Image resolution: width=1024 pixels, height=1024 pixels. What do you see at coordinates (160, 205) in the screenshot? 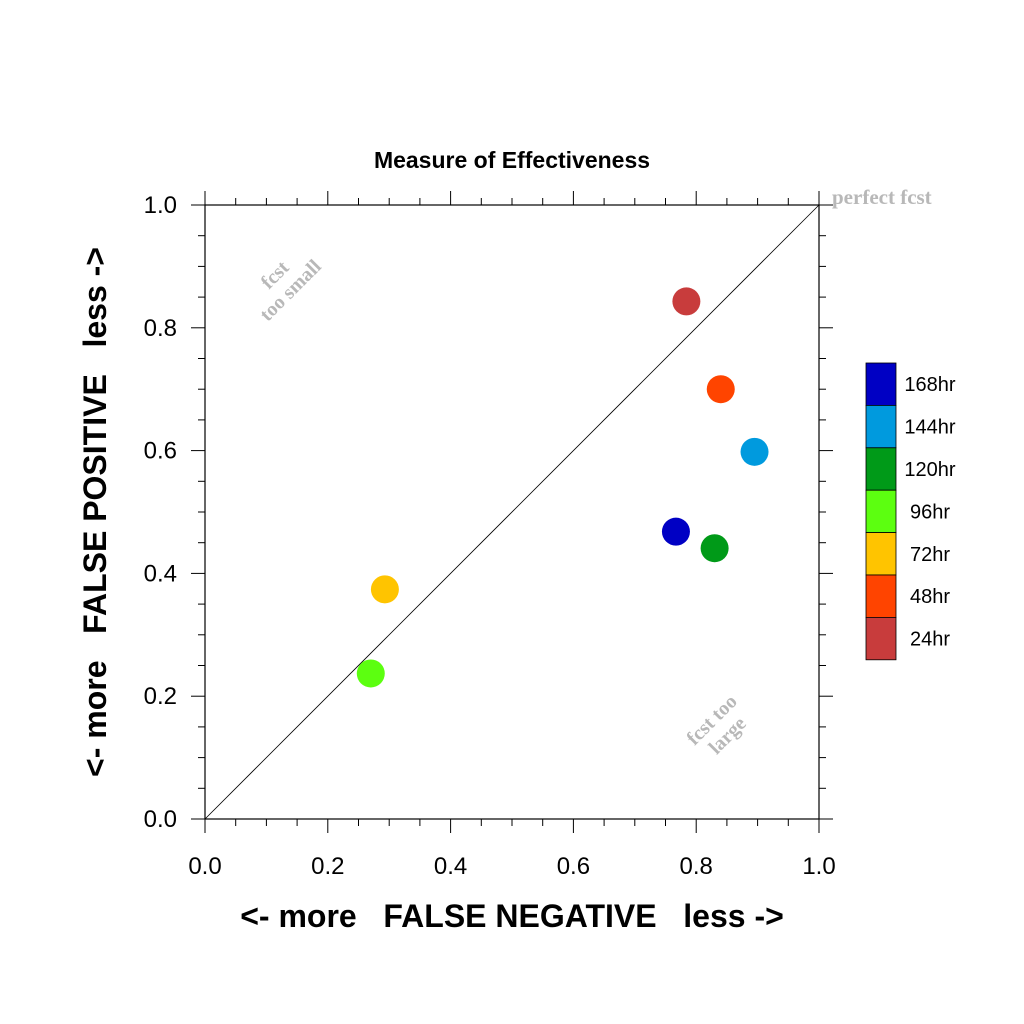
I see `y-tick-label: 1.0` at bounding box center [160, 205].